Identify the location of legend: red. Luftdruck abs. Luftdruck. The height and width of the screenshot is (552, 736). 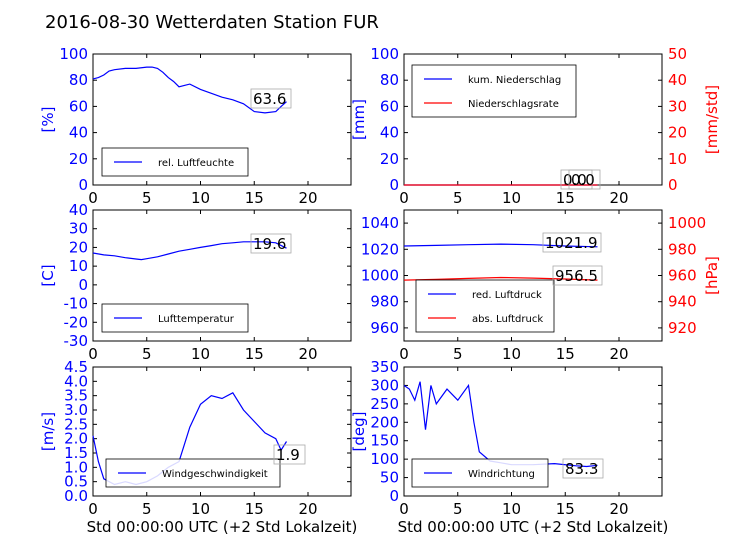
(485, 306).